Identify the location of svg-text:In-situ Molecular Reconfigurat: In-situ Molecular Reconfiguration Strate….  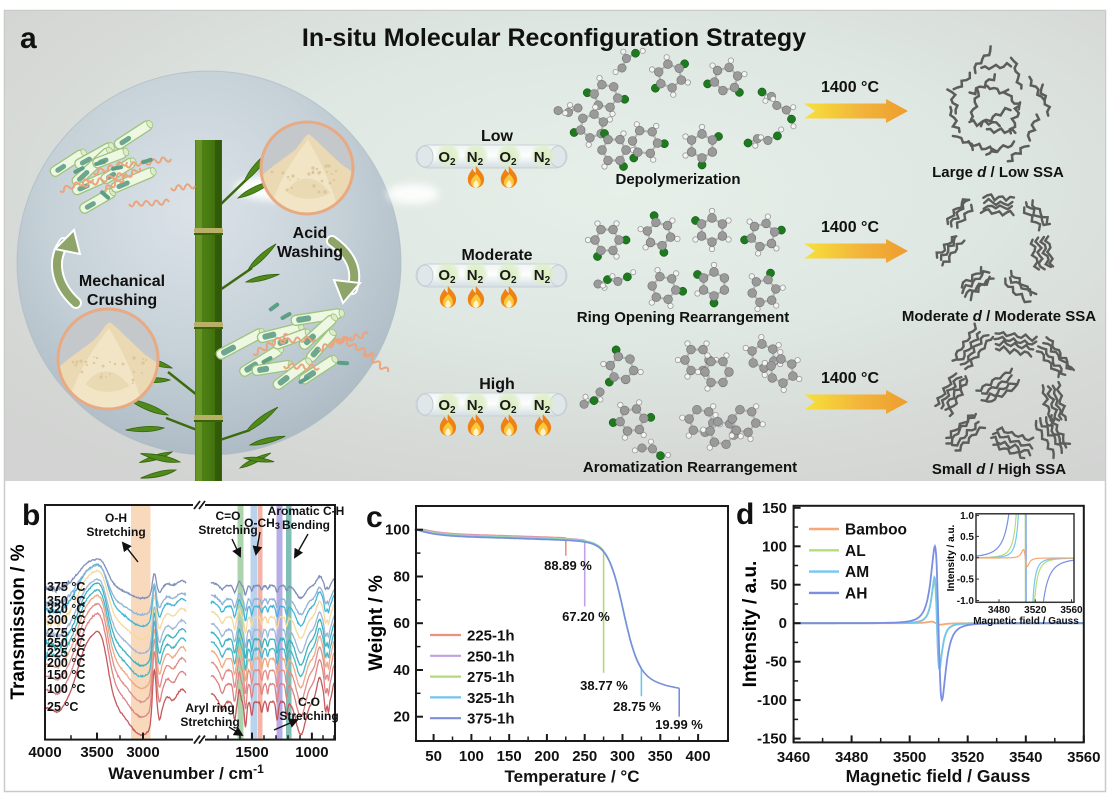
(554, 38).